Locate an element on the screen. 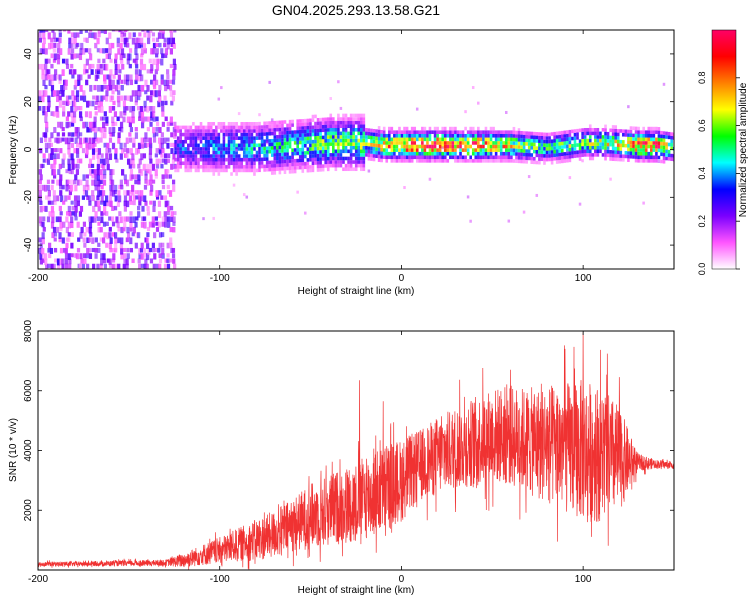 This screenshot has height=600, width=750. y-tick-label: 4000 is located at coordinates (28, 450).